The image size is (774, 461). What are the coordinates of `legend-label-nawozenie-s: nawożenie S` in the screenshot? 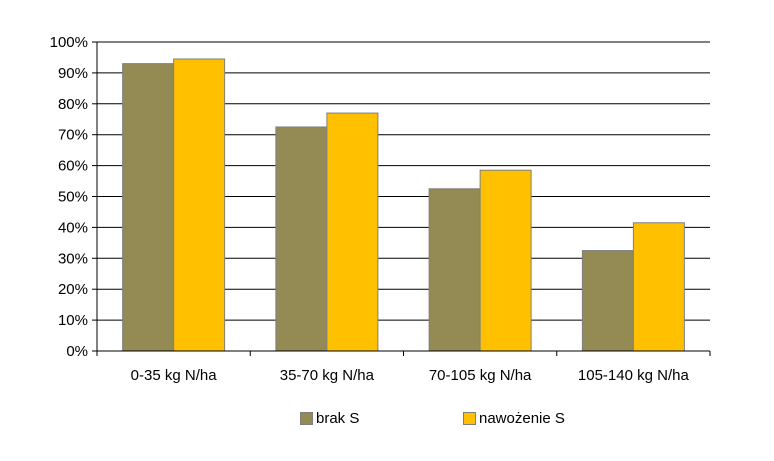 It's located at (522, 418).